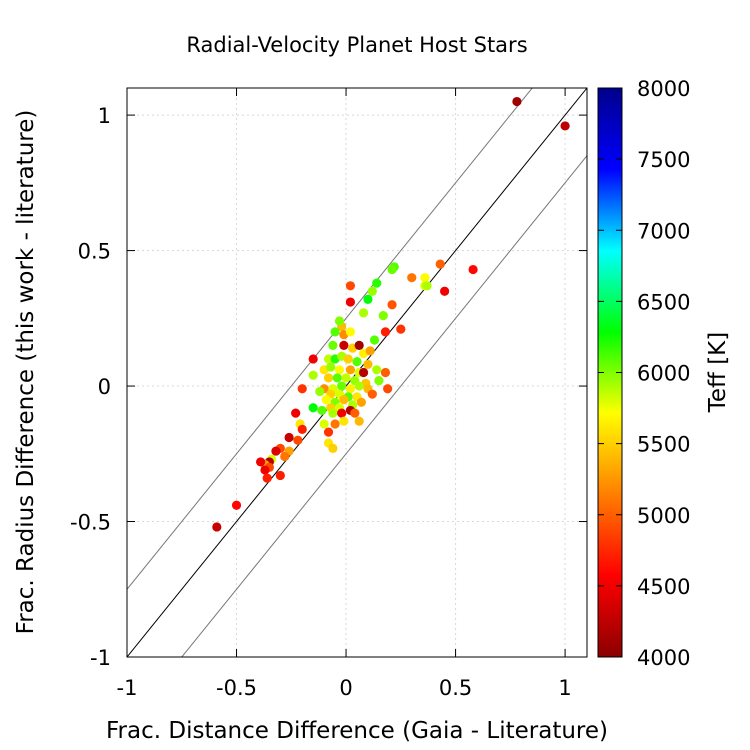  What do you see at coordinates (718, 372) in the screenshot?
I see `colorbar-label: Teff [K]` at bounding box center [718, 372].